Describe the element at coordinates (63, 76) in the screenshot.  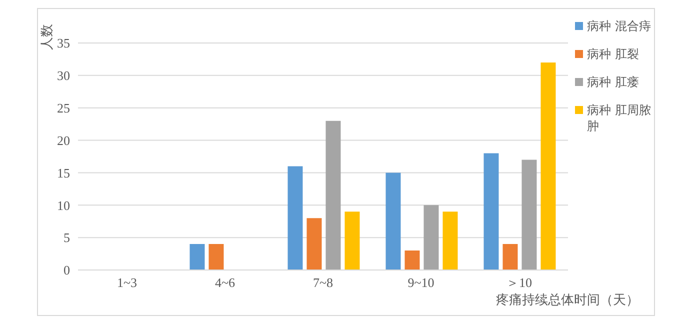
I see `y-tick-label: 30` at that location.